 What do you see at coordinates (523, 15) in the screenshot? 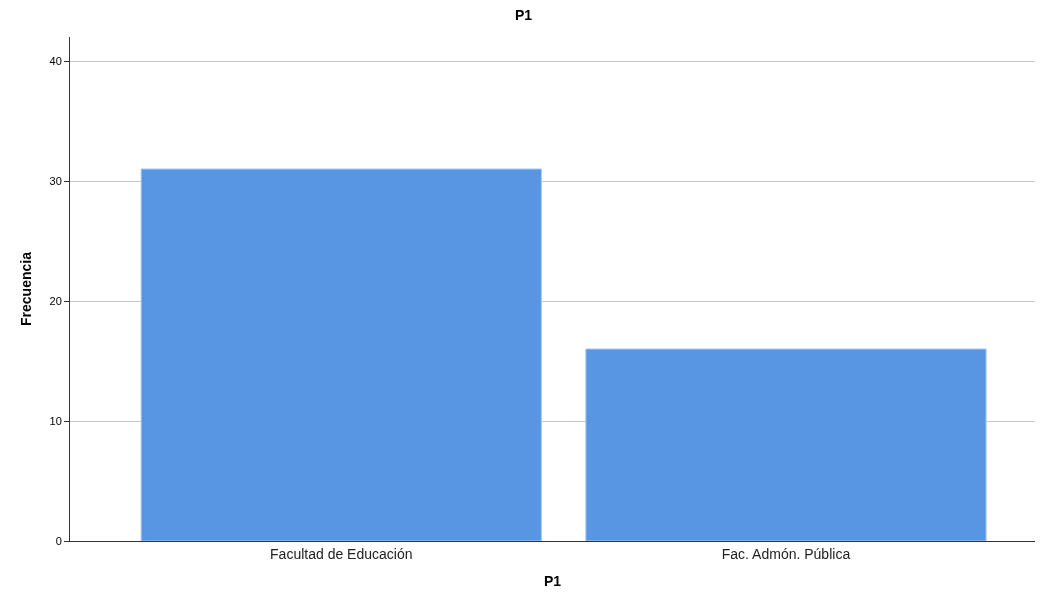
I see `chart-title: P1` at bounding box center [523, 15].